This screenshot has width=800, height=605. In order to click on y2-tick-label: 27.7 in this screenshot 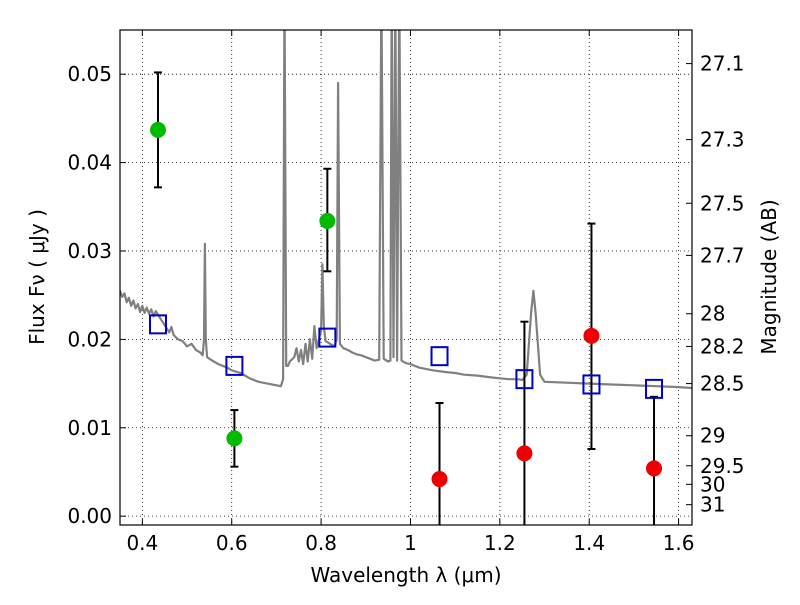, I will do `click(722, 255)`.